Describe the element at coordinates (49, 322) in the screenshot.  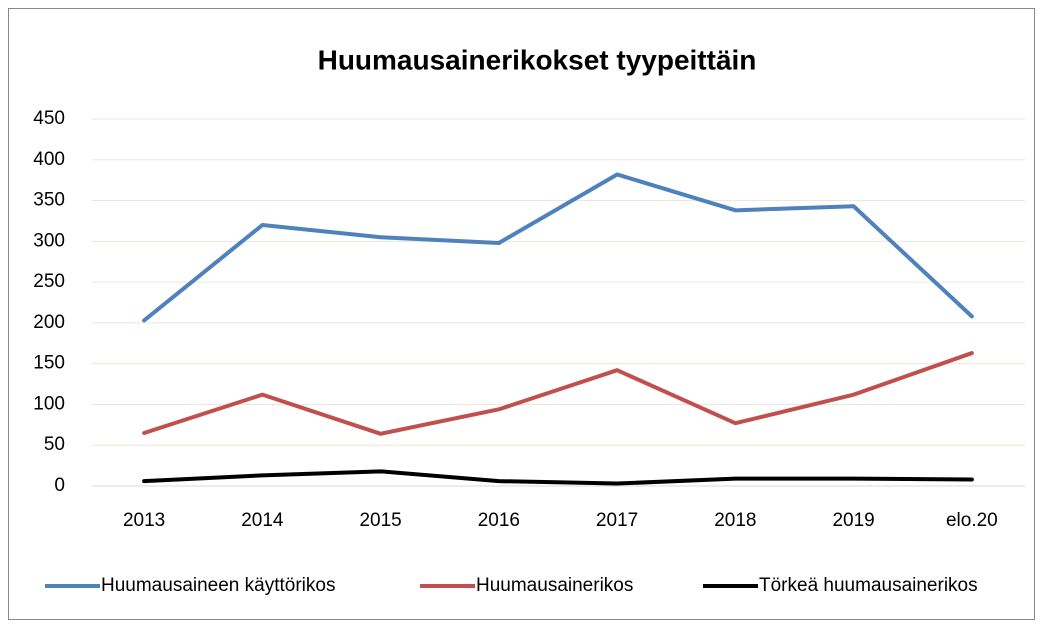
I see `y-tick-label: 200` at that location.